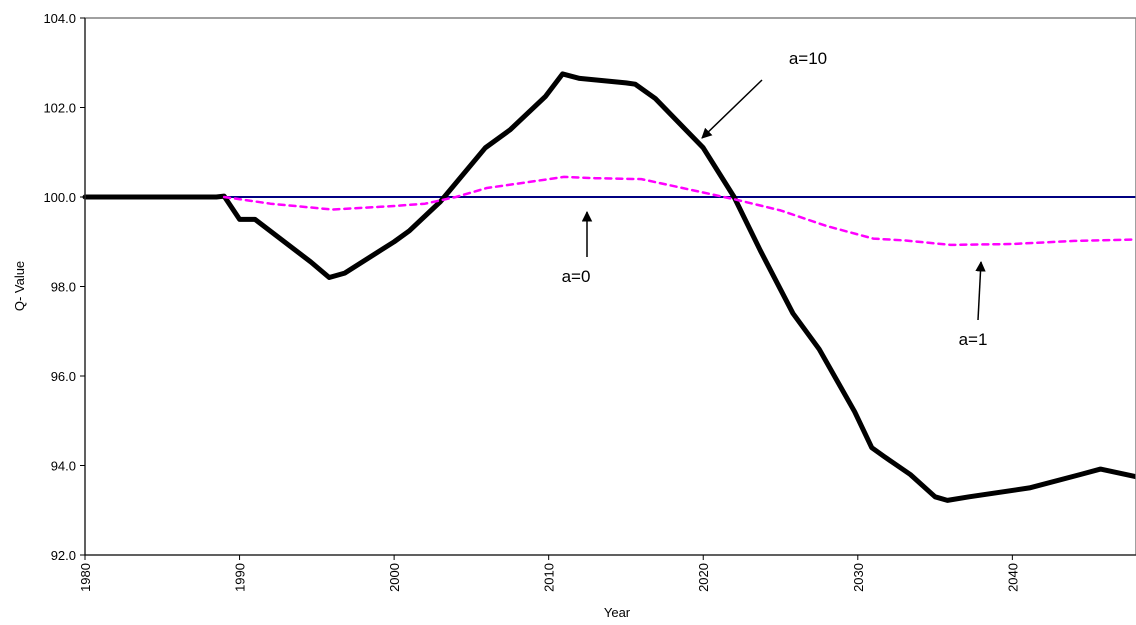 The height and width of the screenshot is (625, 1136). Describe the element at coordinates (858, 577) in the screenshot. I see `x-tick-label: 2030` at that location.